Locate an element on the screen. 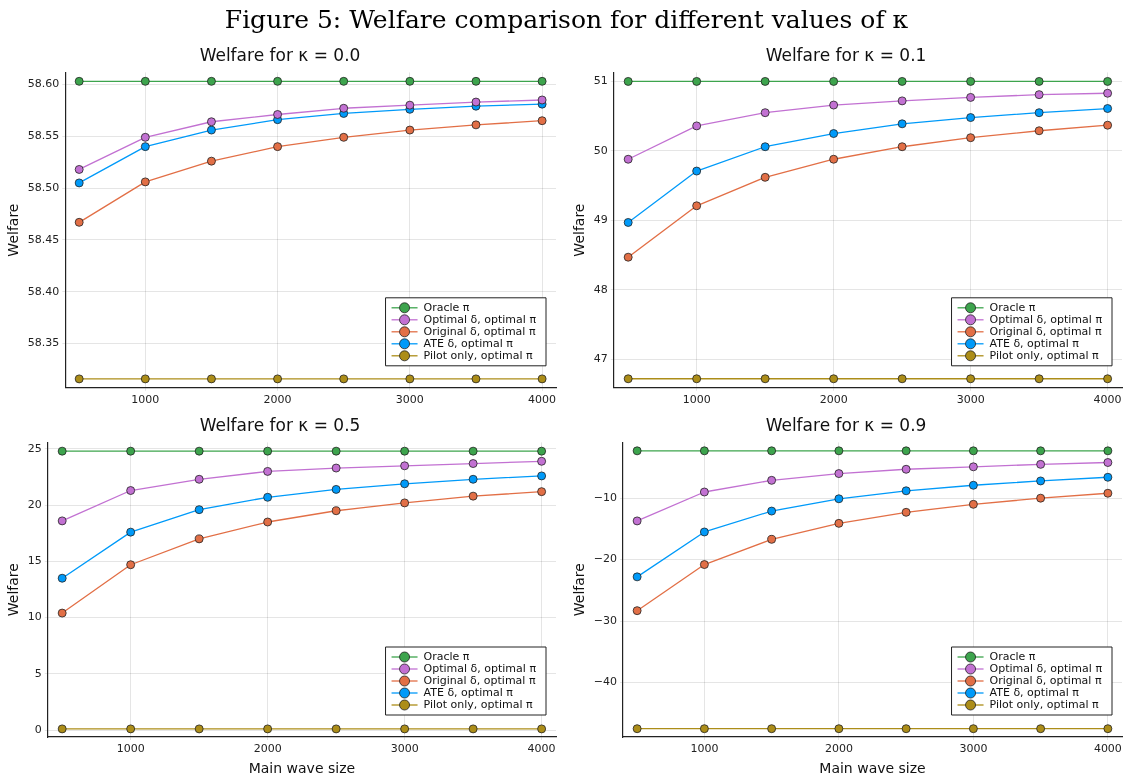 The height and width of the screenshot is (784, 1133). y-tick-label: 51 is located at coordinates (600, 81).